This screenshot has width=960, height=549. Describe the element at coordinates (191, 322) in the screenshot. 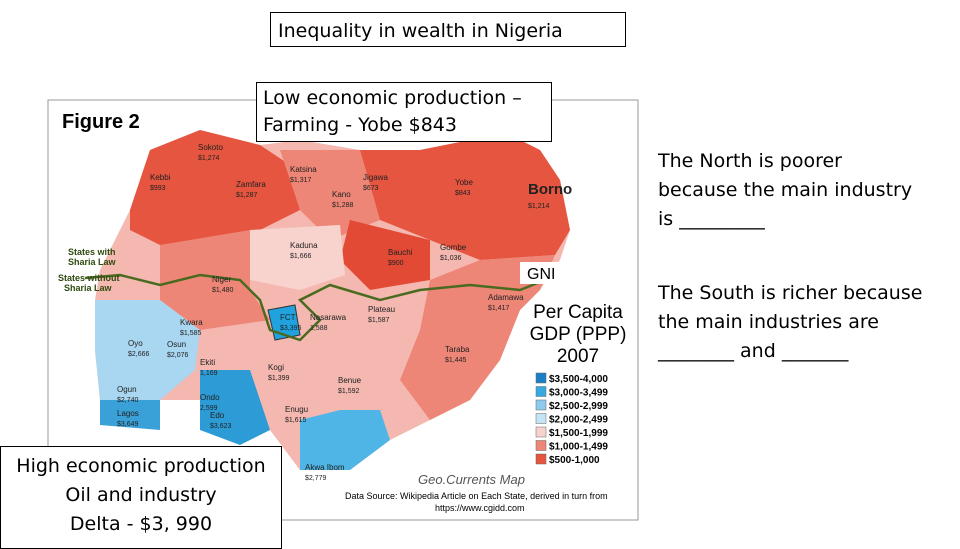

I see `state-name: Kwara` at that location.